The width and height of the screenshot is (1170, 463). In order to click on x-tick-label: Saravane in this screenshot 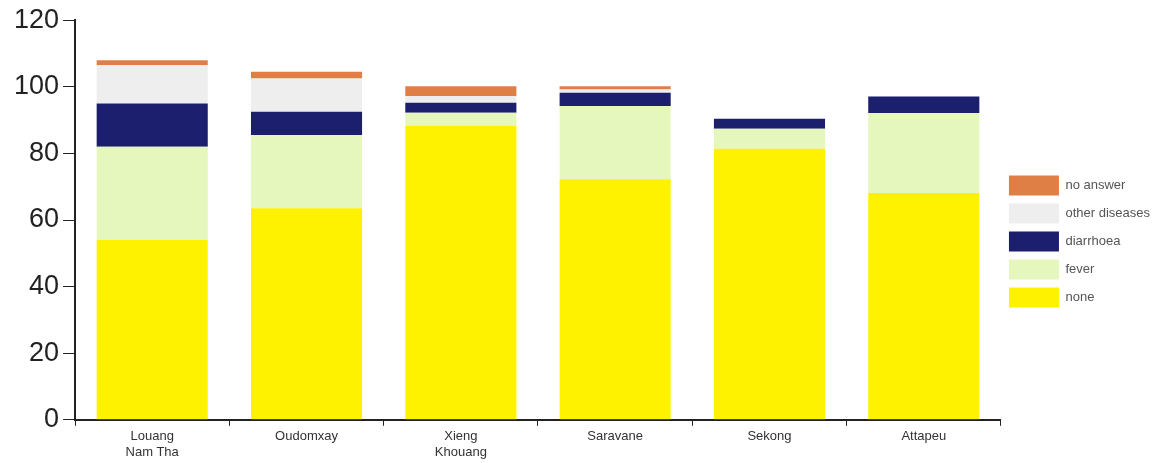, I will do `click(615, 436)`.